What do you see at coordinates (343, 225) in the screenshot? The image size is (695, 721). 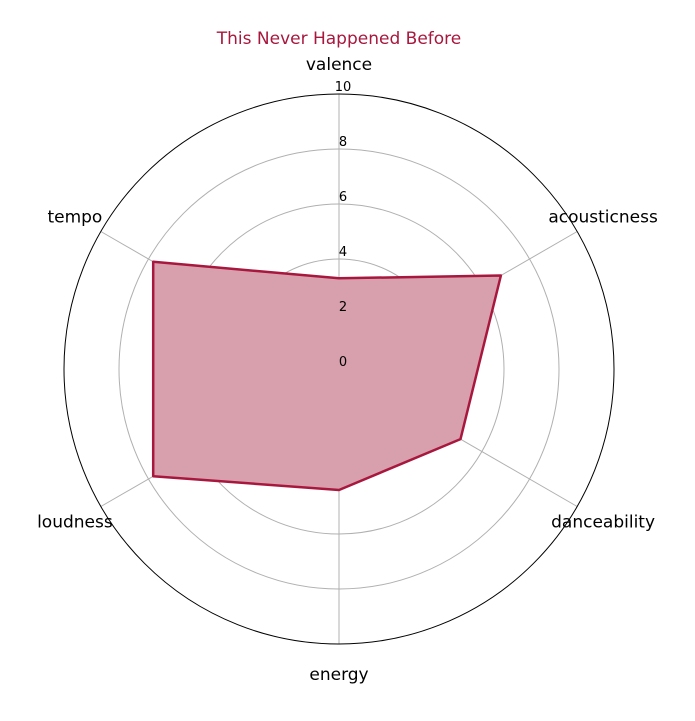 I see `radial-ticks: 0 2 4 6 8 10` at bounding box center [343, 225].